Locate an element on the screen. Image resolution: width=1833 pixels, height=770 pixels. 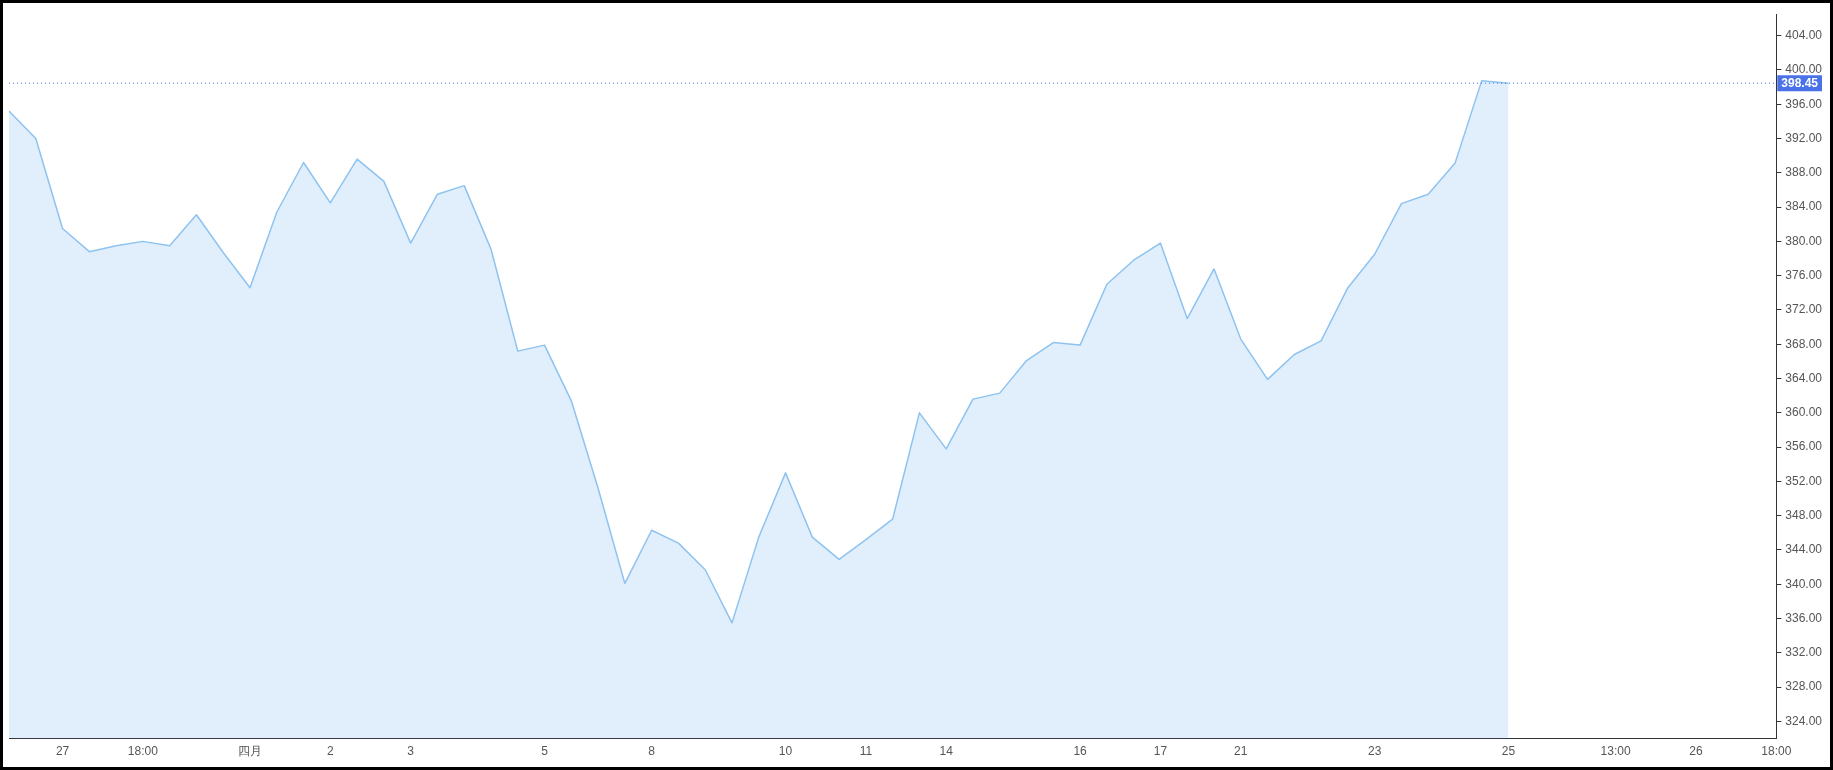
x-tick-label: 21 is located at coordinates (1241, 751).